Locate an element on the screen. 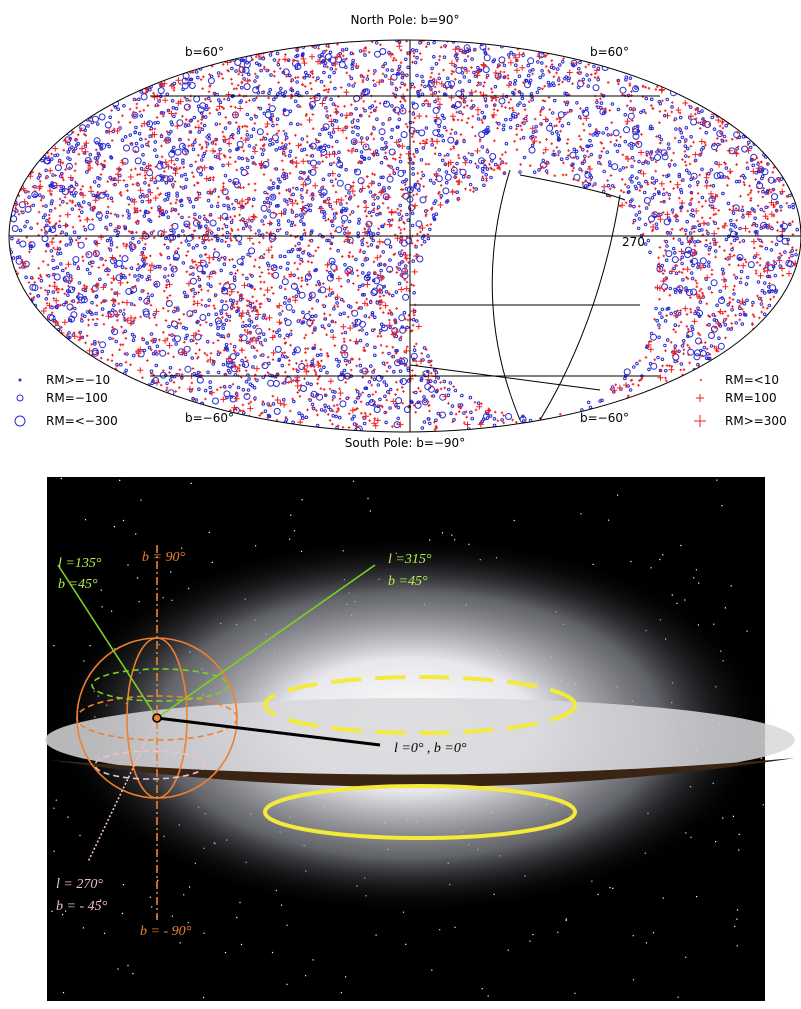 Image resolution: width=801 pixels, height=1009 pixels. label: l =0° , b =0° is located at coordinates (430, 748).